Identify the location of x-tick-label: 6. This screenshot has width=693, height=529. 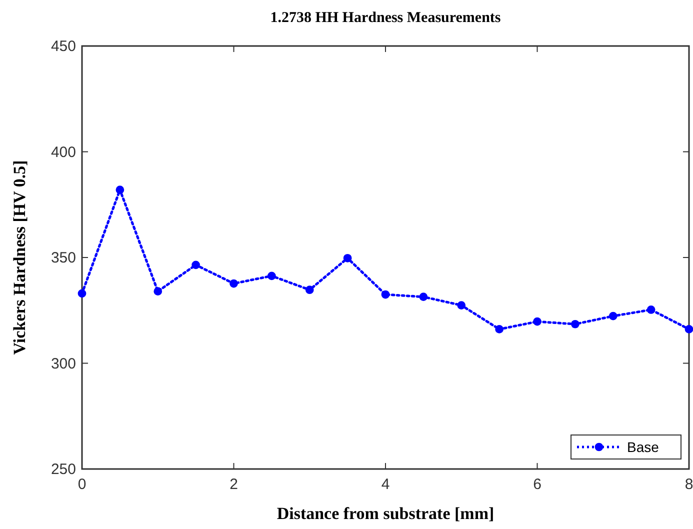
(537, 484).